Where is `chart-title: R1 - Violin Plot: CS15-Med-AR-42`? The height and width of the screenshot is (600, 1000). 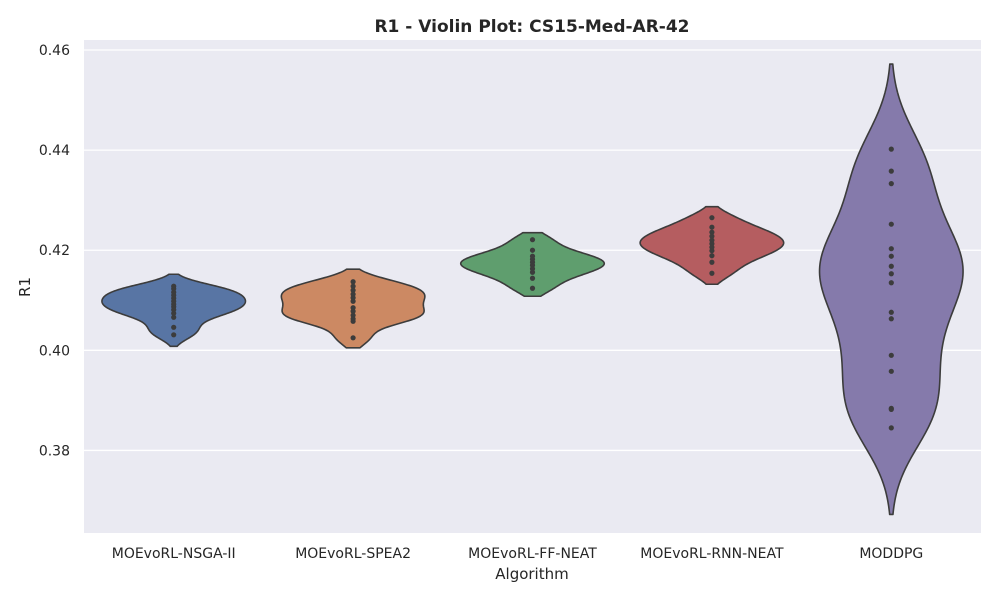 chart-title: R1 - Violin Plot: CS15-Med-AR-42 is located at coordinates (531, 27).